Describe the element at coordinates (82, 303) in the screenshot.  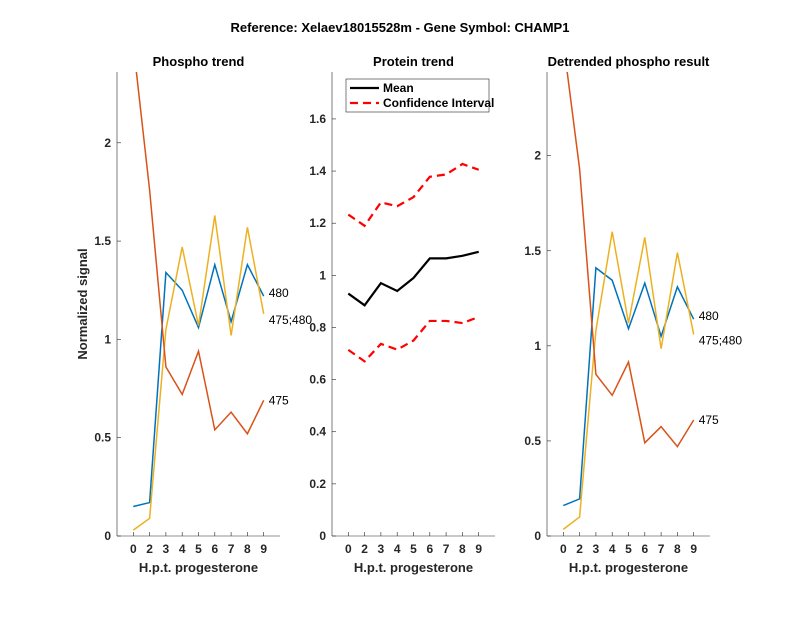
I see `y-axis-label: Normalized signal` at that location.